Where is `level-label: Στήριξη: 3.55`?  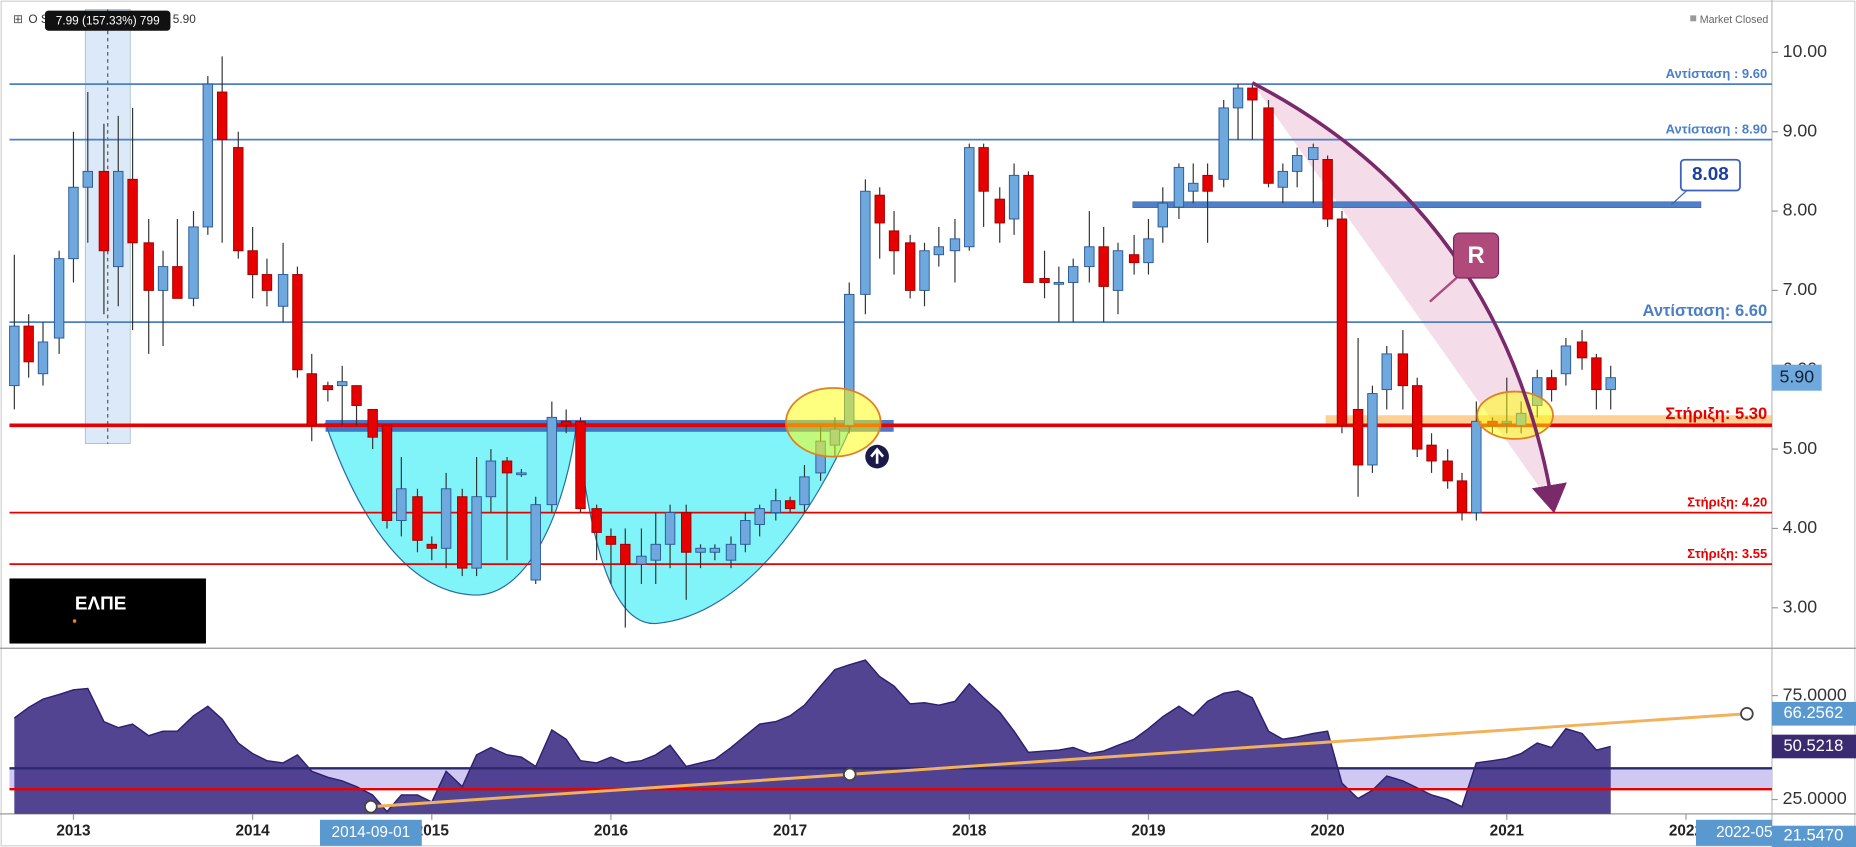
level-label: Στήριξη: 3.55 is located at coordinates (1727, 553).